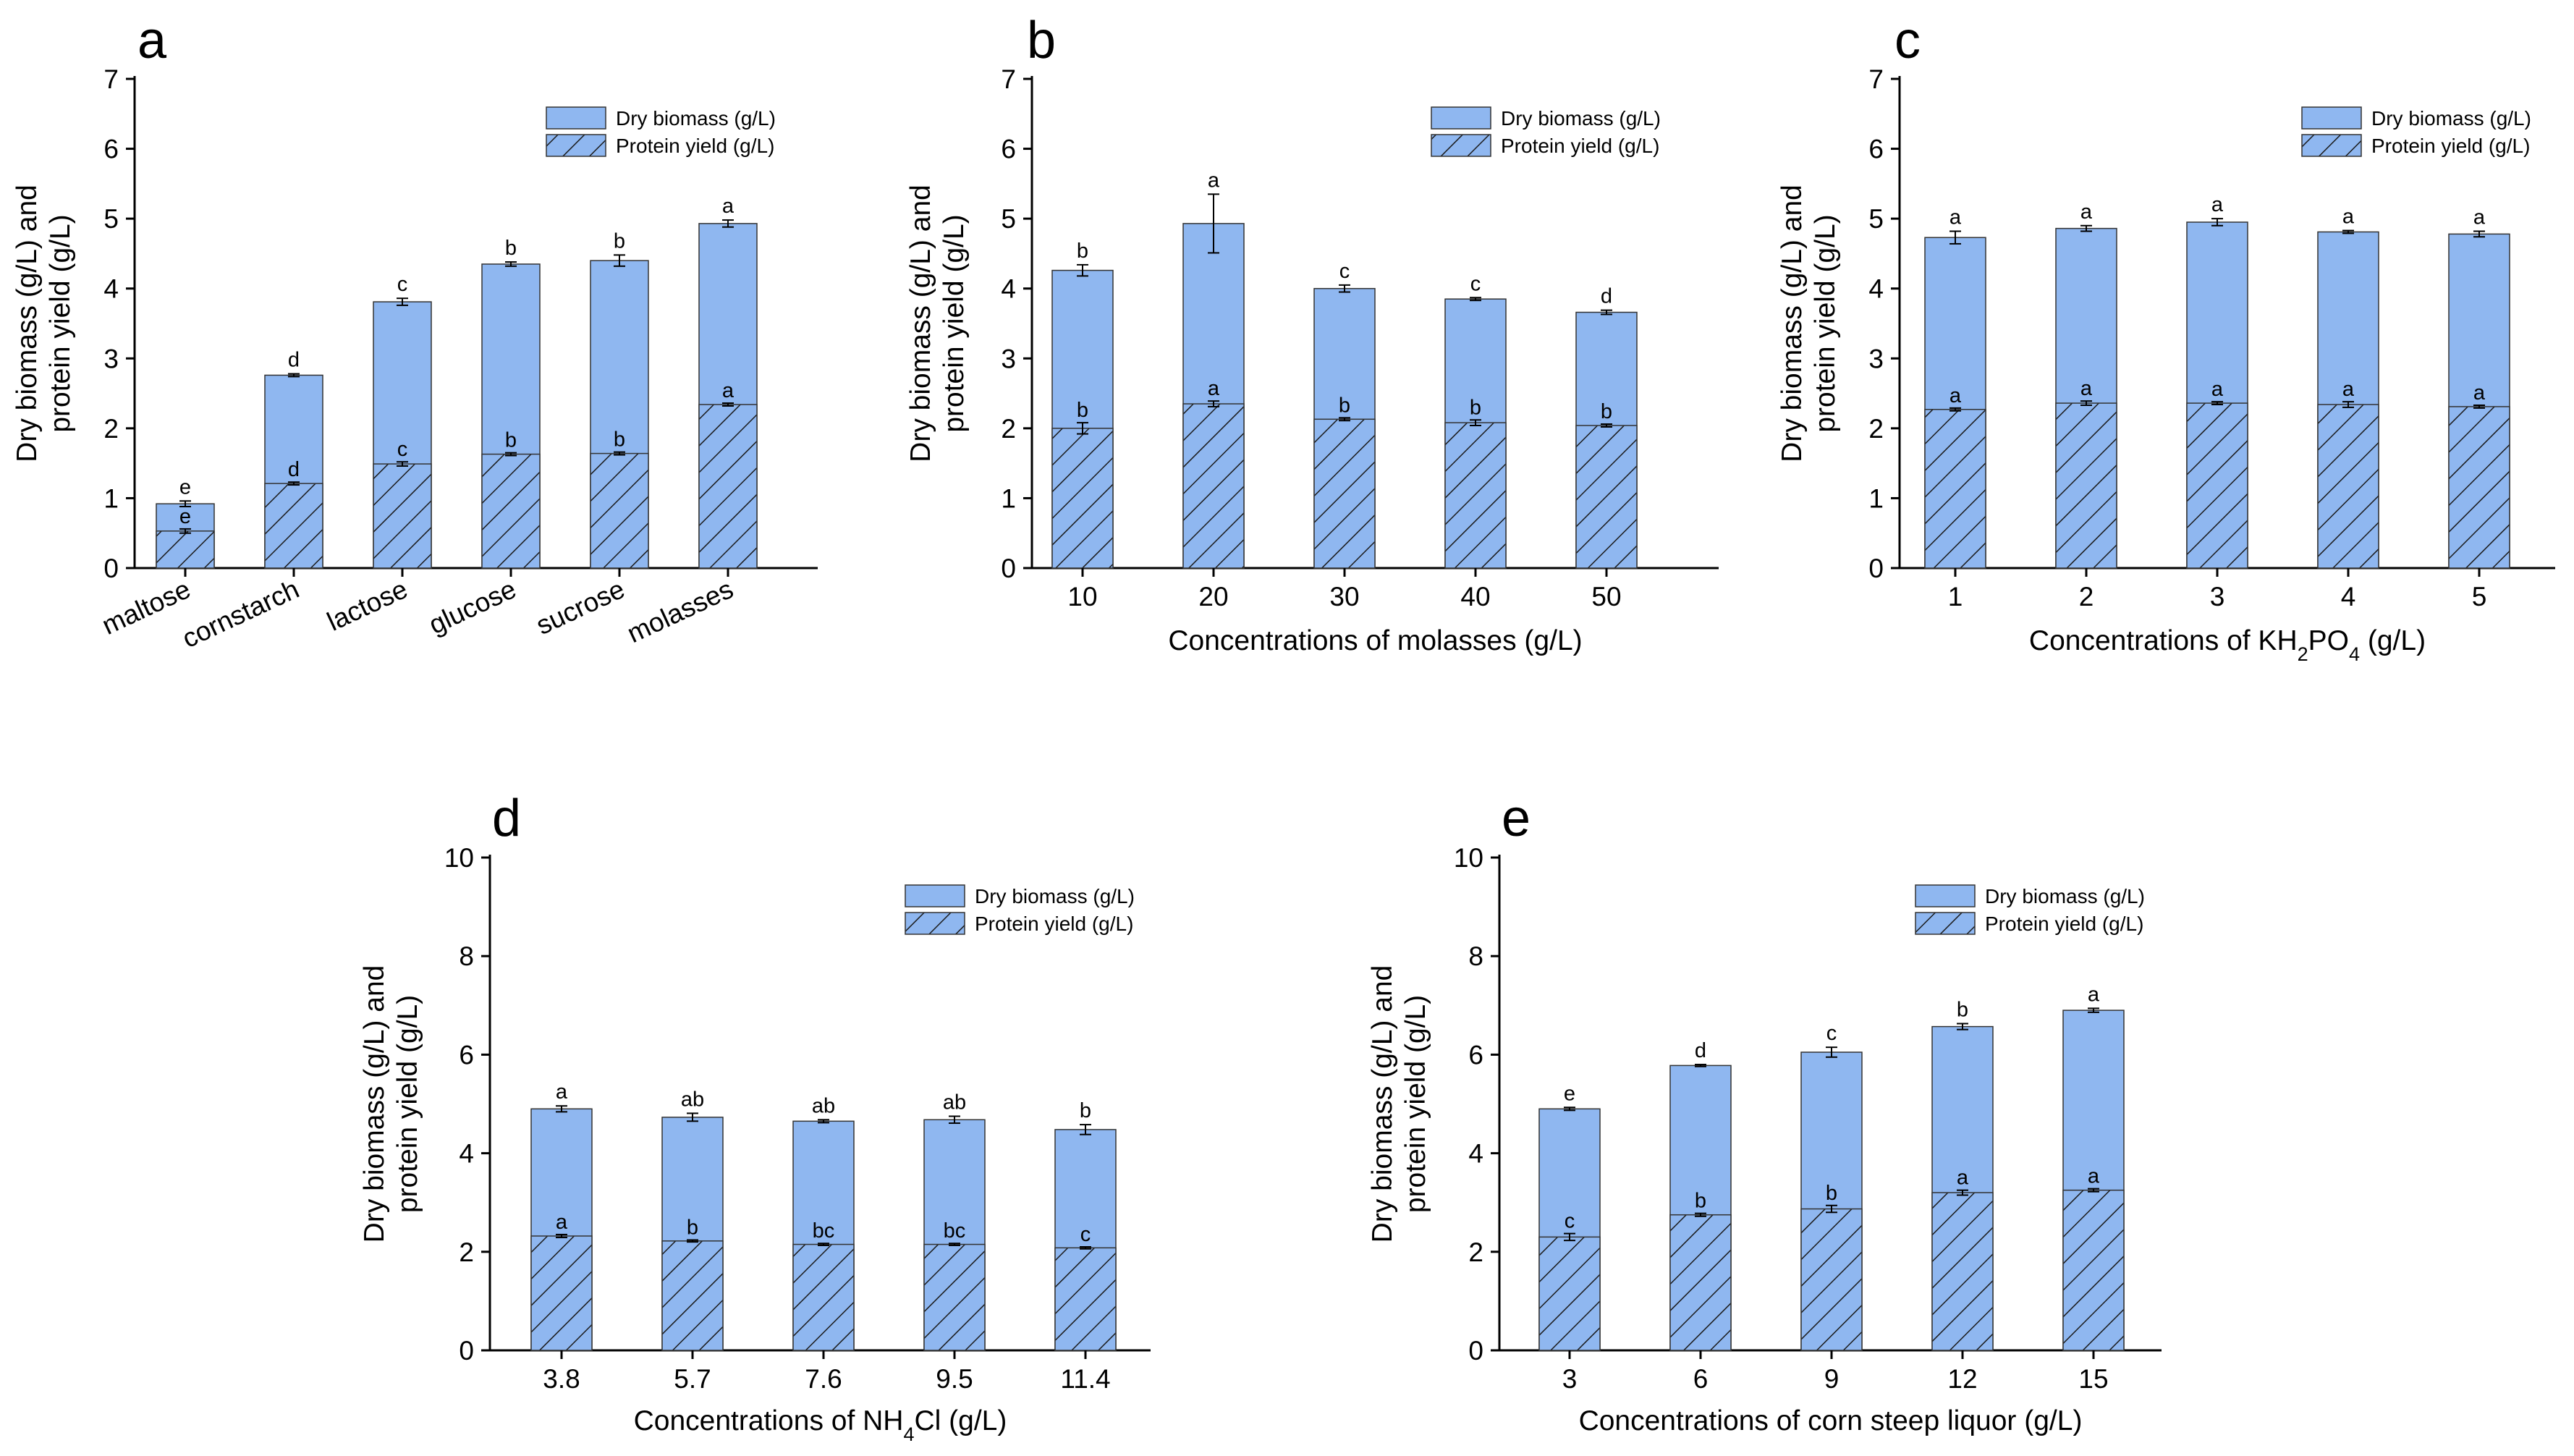 This screenshot has height=1456, width=2574. What do you see at coordinates (693, 1379) in the screenshot?
I see `x-tick-label: 5.7` at bounding box center [693, 1379].